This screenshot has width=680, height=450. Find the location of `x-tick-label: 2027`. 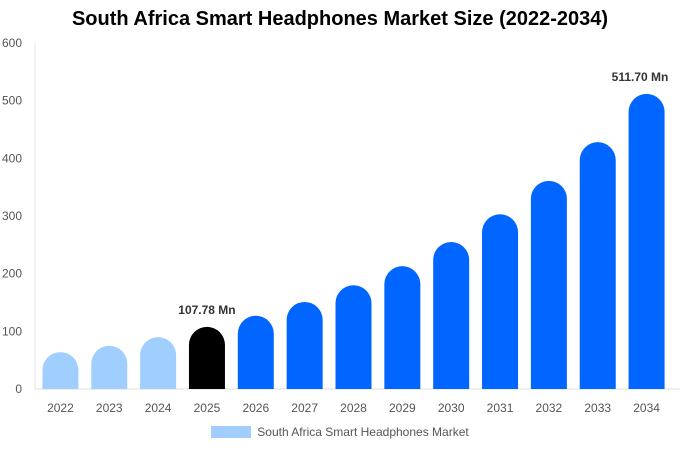

x-tick-label: 2027 is located at coordinates (304, 408).